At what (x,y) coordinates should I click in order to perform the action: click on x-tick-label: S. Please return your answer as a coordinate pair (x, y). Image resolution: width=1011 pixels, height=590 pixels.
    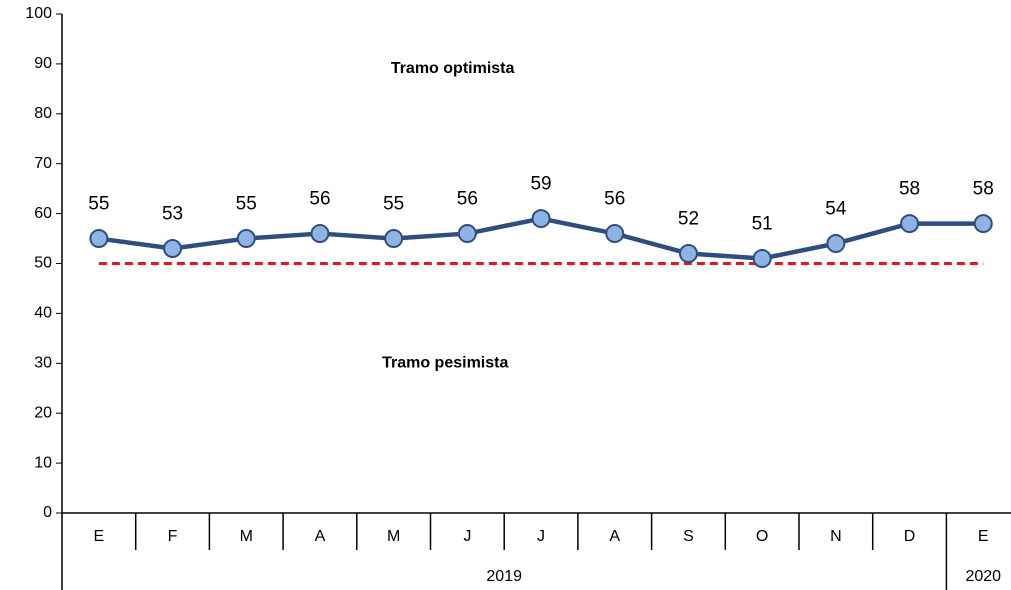
    Looking at the image, I should click on (688, 536).